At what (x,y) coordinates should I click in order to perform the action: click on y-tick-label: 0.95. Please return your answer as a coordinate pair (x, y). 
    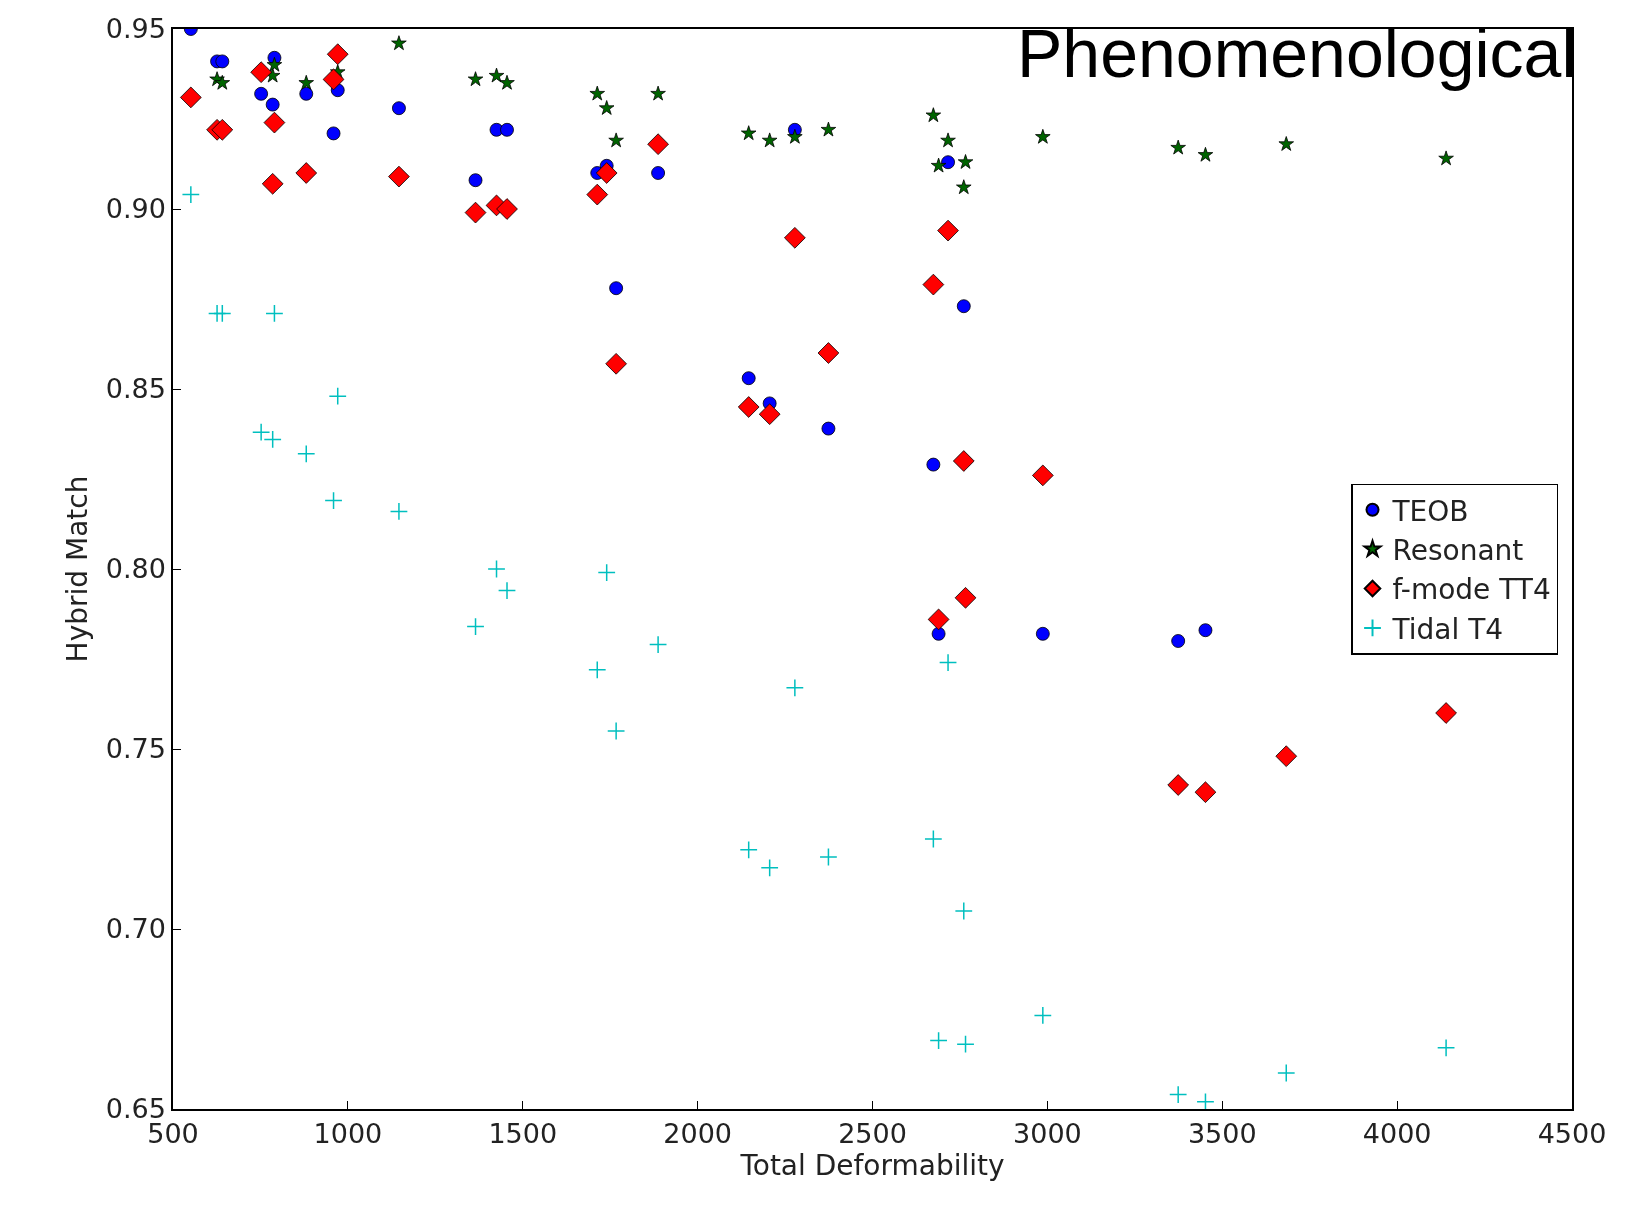
    Looking at the image, I should click on (135, 29).